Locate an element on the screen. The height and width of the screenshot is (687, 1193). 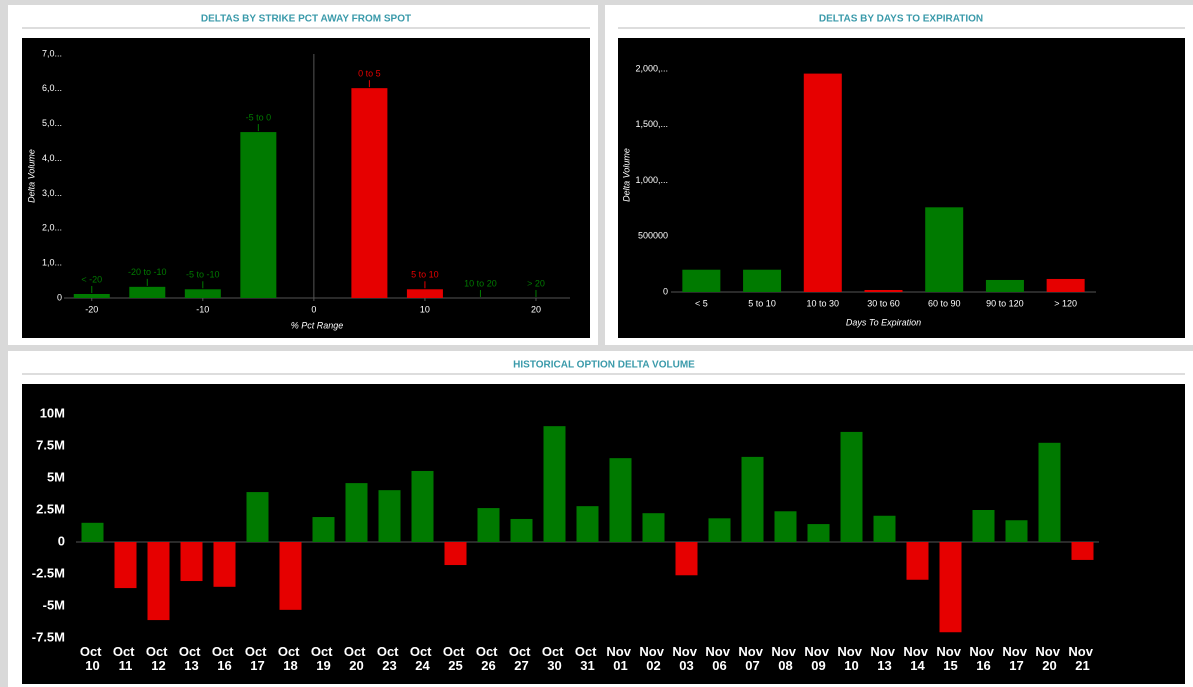
chart-title: DELTAS BY DAYS TO EXPIRATION is located at coordinates (901, 19).